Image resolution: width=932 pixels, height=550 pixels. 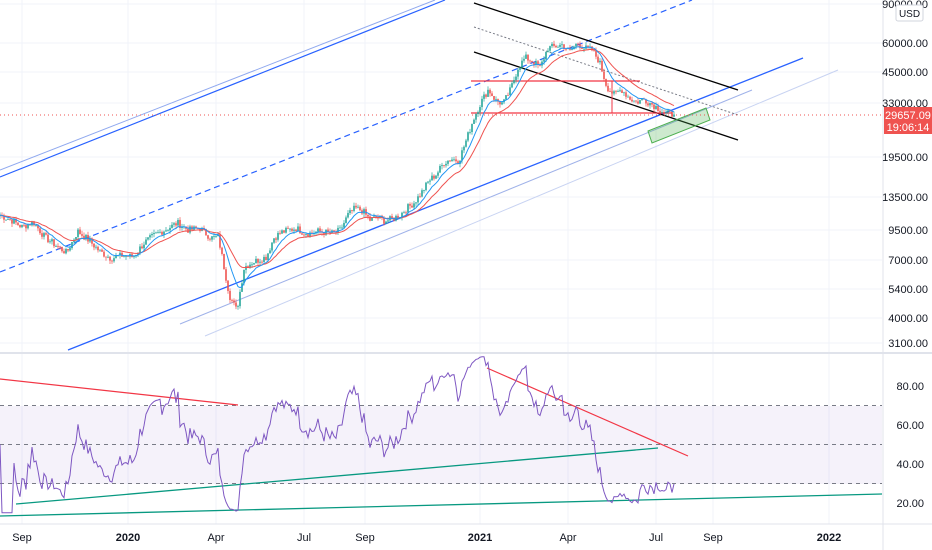 I want to click on price-tick-label: 19500.00, so click(x=905, y=158).